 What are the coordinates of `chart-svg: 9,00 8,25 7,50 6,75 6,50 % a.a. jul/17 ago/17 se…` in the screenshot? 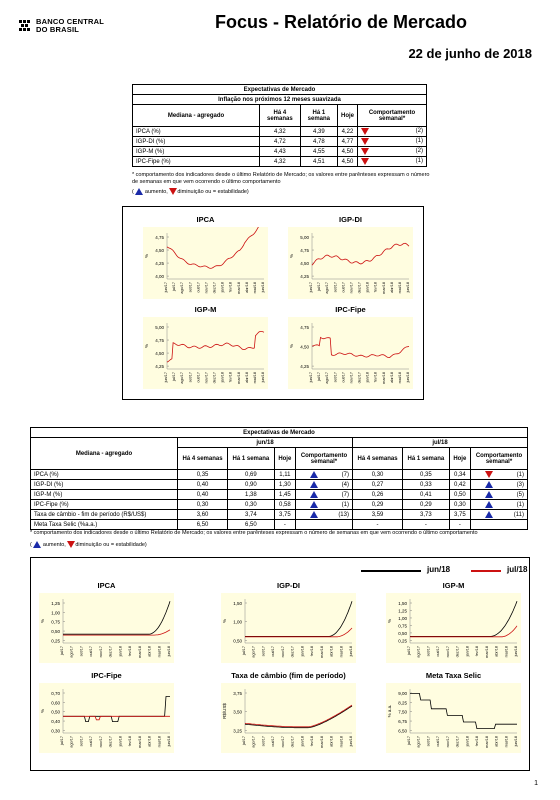 It's located at (452, 718).